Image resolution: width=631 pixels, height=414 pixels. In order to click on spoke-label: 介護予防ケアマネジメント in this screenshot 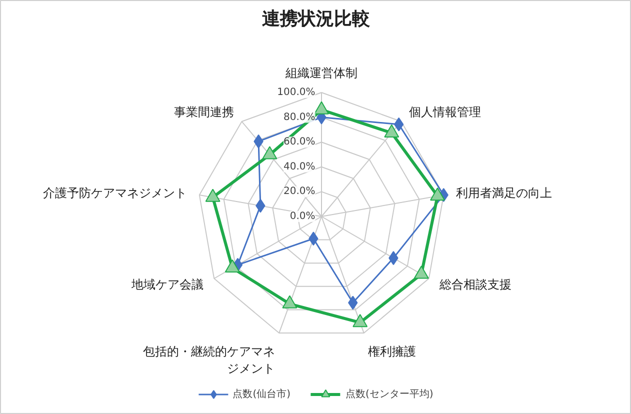, I will do `click(115, 193)`.